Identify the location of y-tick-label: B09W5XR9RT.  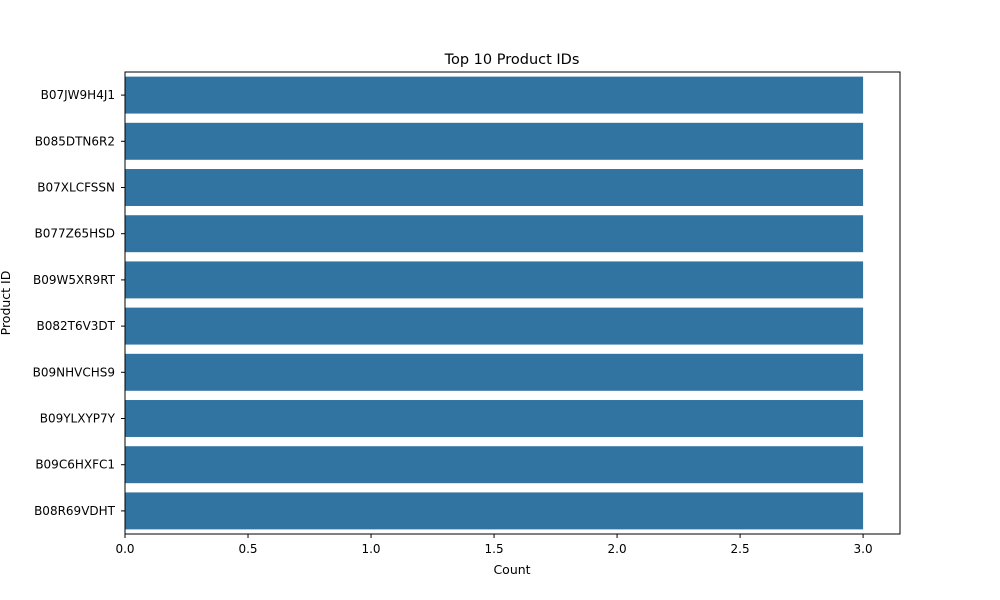
(74, 280).